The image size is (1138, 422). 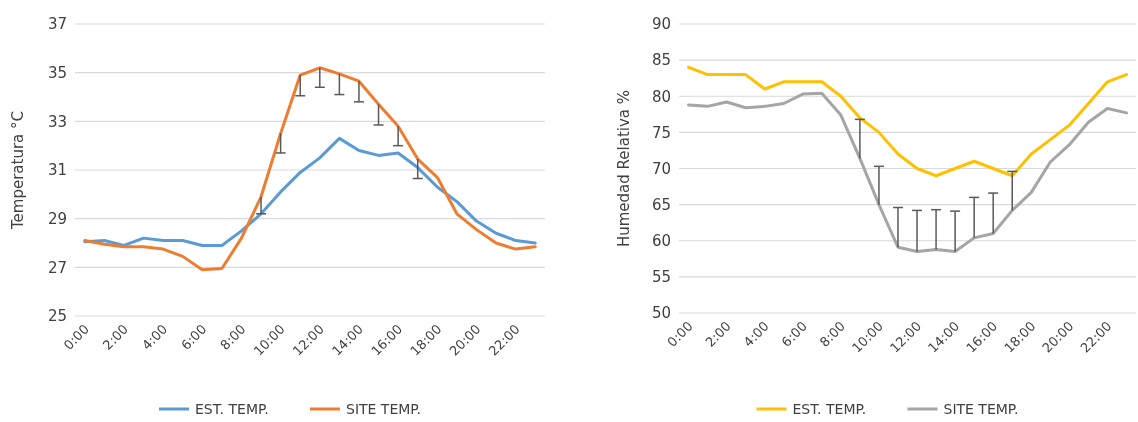 What do you see at coordinates (661, 132) in the screenshot?
I see `y-tick-label: 75` at bounding box center [661, 132].